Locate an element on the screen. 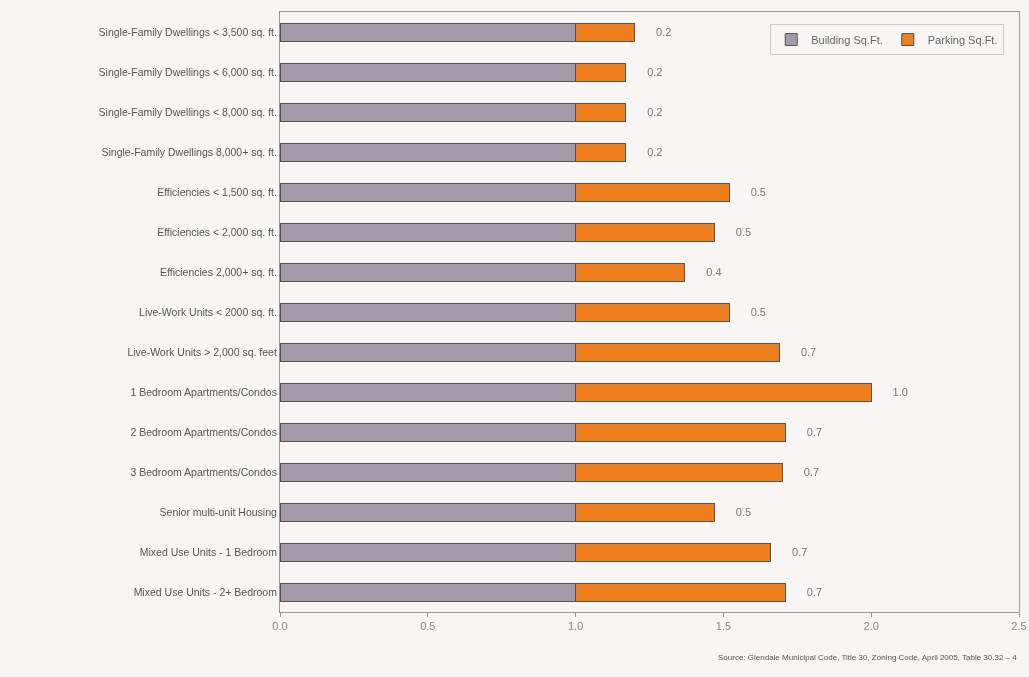 The height and width of the screenshot is (677, 1029). y-tick-label: Live-Work Units > 2,000 sq. feet is located at coordinates (202, 351).